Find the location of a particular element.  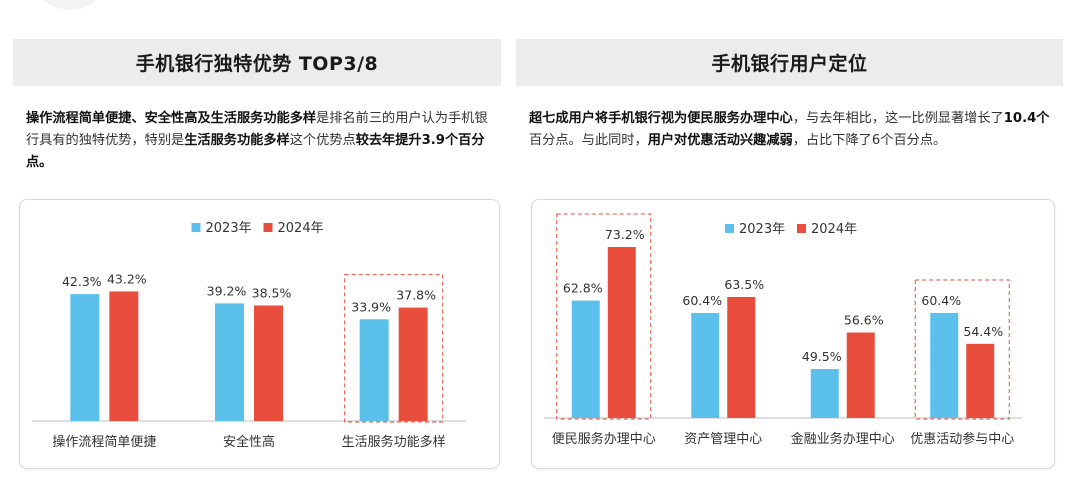

data-label: 38.5% is located at coordinates (272, 293).